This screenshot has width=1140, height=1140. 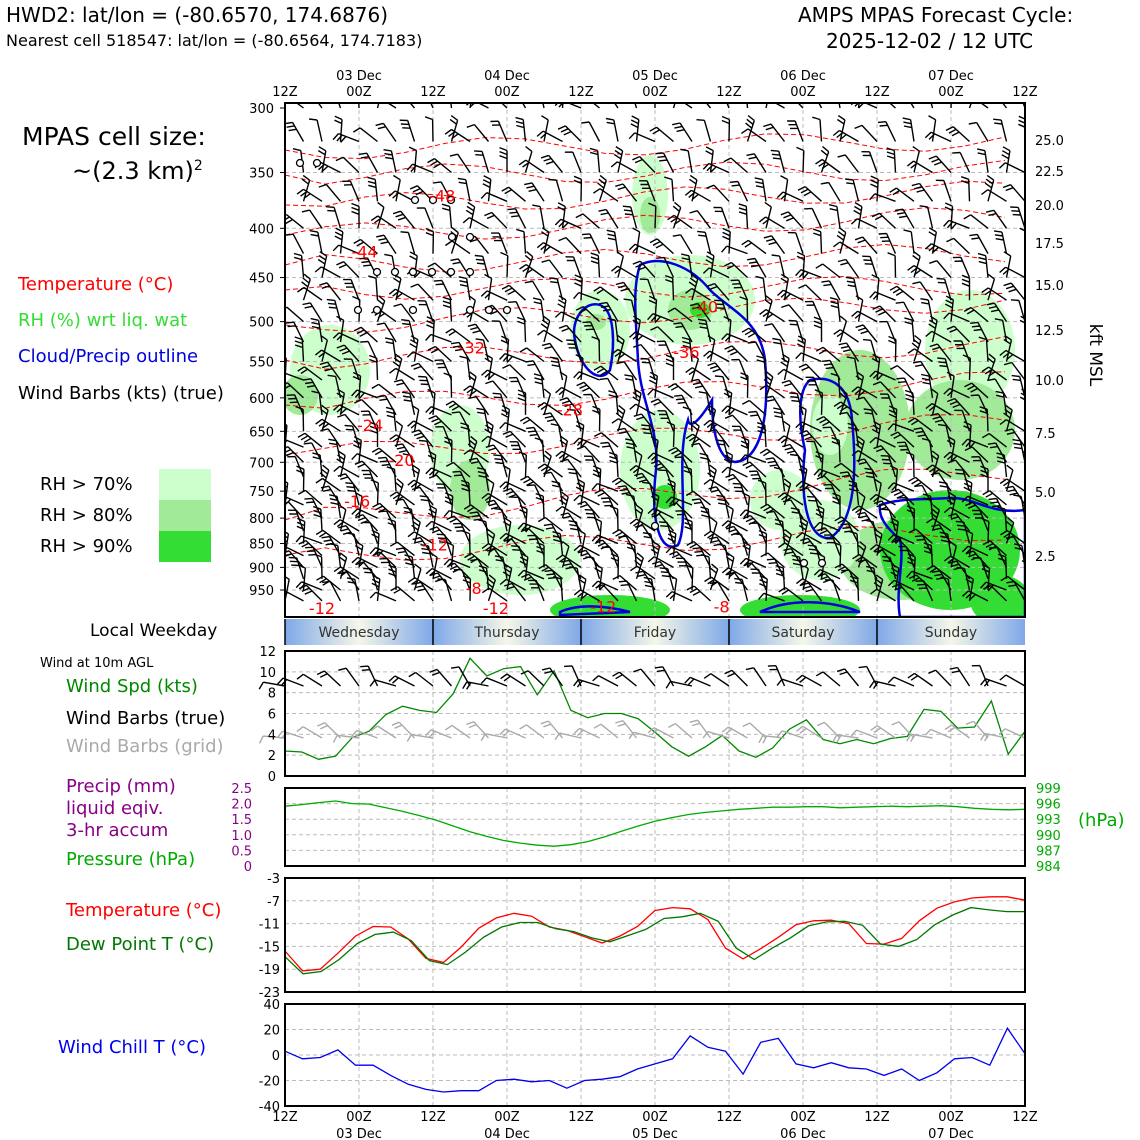 What do you see at coordinates (494, 737) in the screenshot?
I see `grid-wind-barb` at bounding box center [494, 737].